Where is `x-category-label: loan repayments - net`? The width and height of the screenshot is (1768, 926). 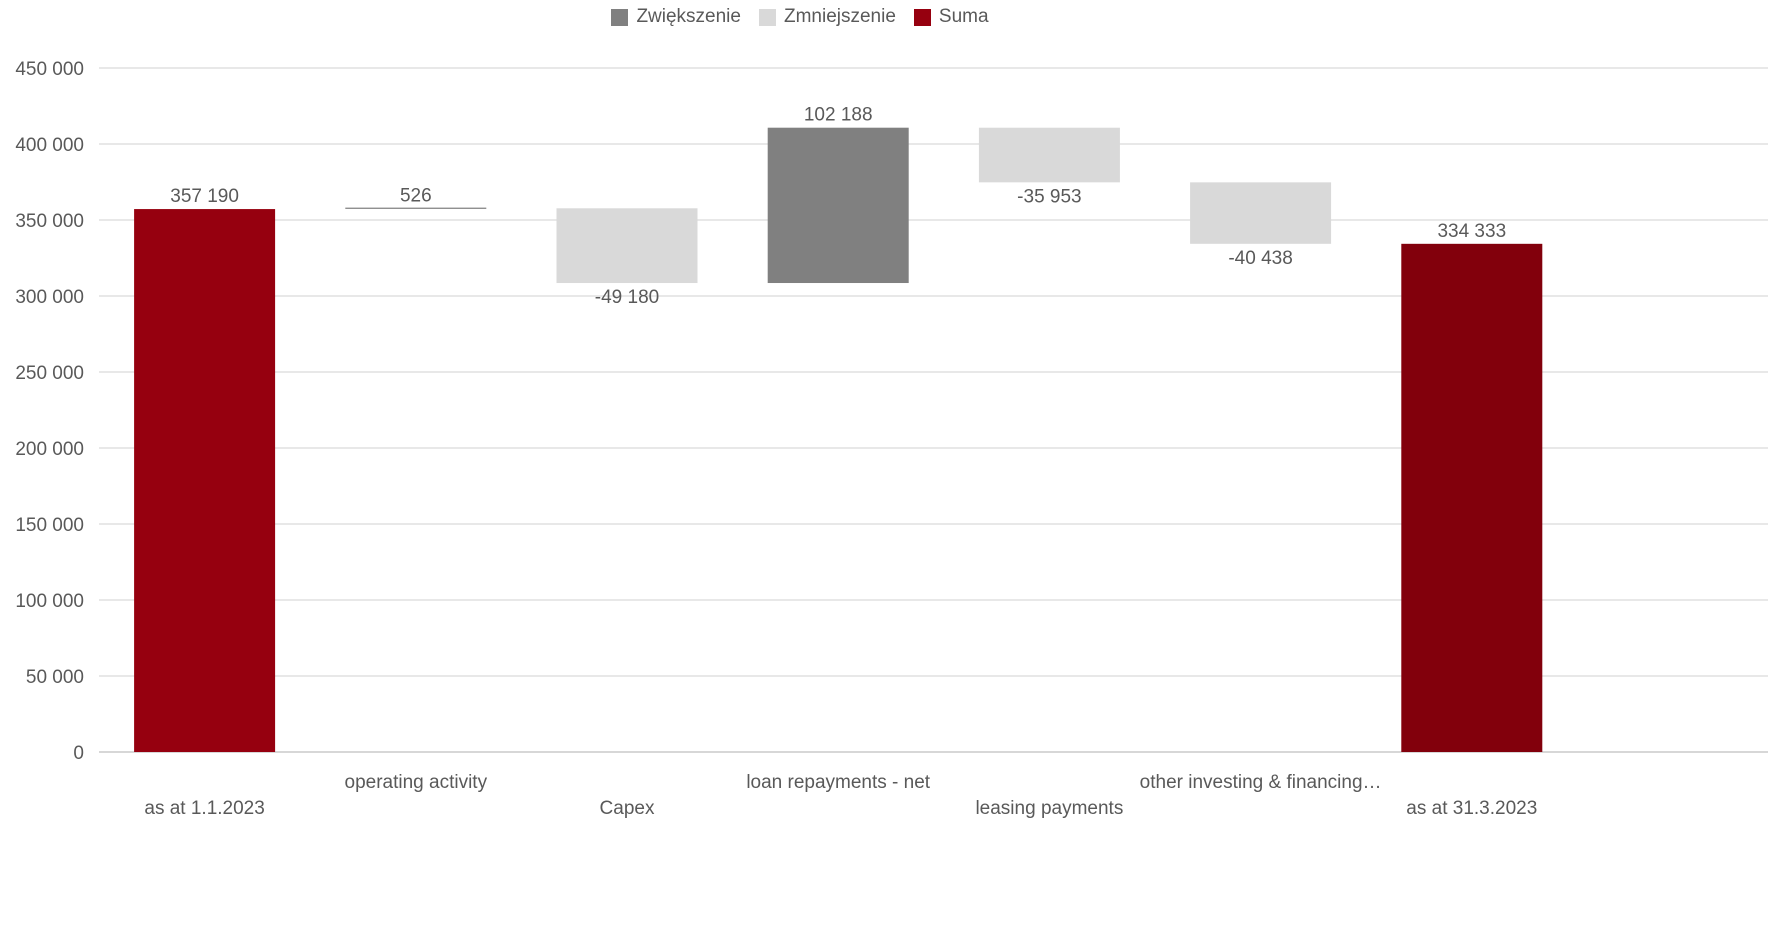
x-category-label: loan repayments - net is located at coordinates (838, 782).